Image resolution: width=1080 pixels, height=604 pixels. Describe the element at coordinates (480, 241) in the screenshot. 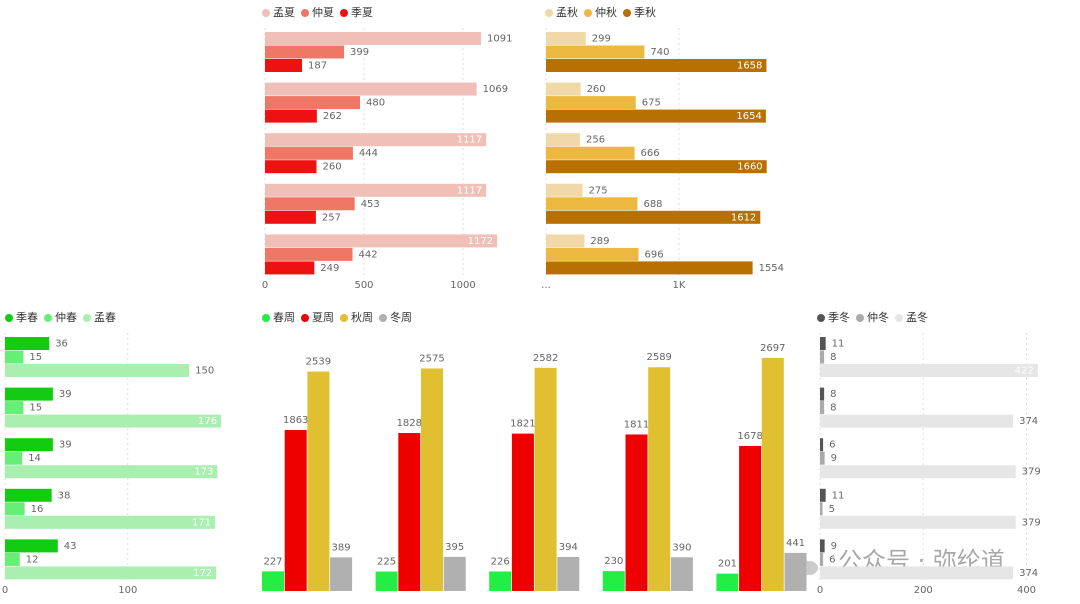

I see `value-label: 1172` at that location.